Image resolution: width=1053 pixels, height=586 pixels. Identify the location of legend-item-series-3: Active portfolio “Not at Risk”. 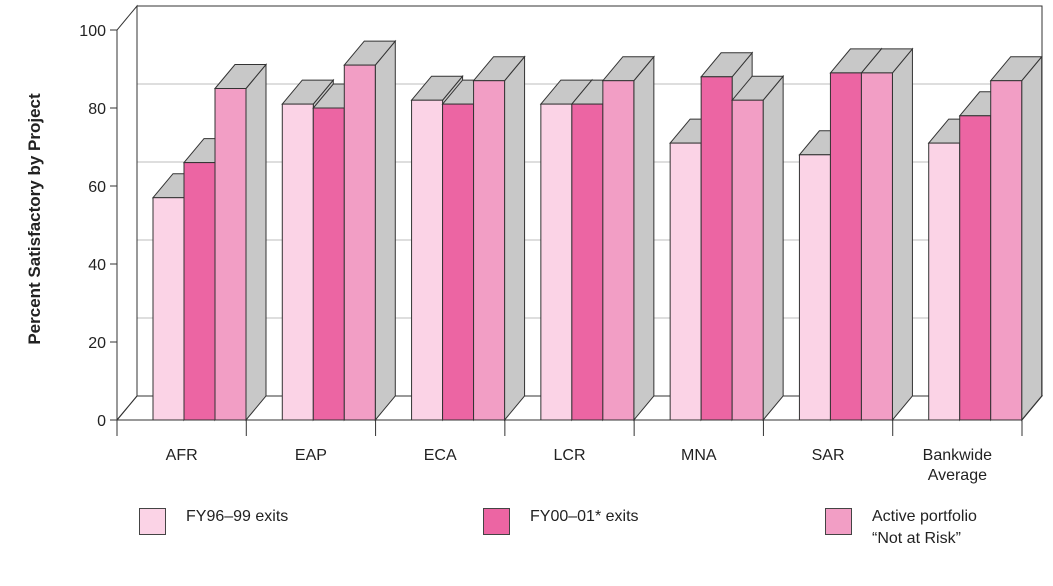
(901, 528).